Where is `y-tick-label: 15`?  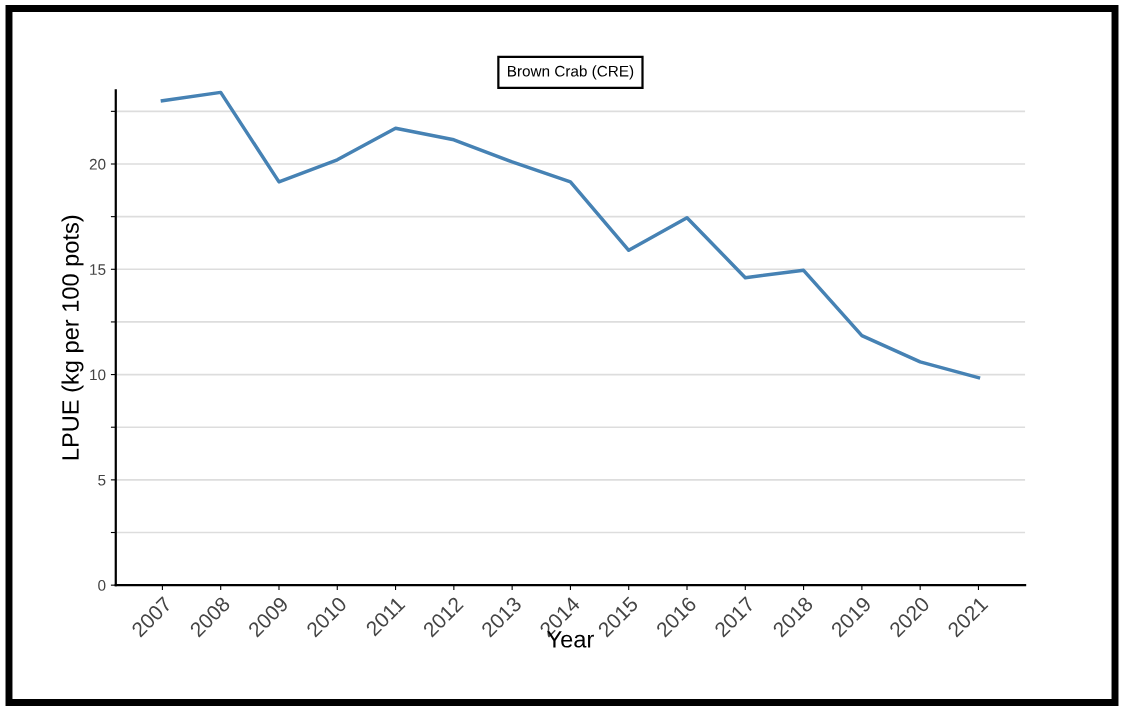 y-tick-label: 15 is located at coordinates (98, 269).